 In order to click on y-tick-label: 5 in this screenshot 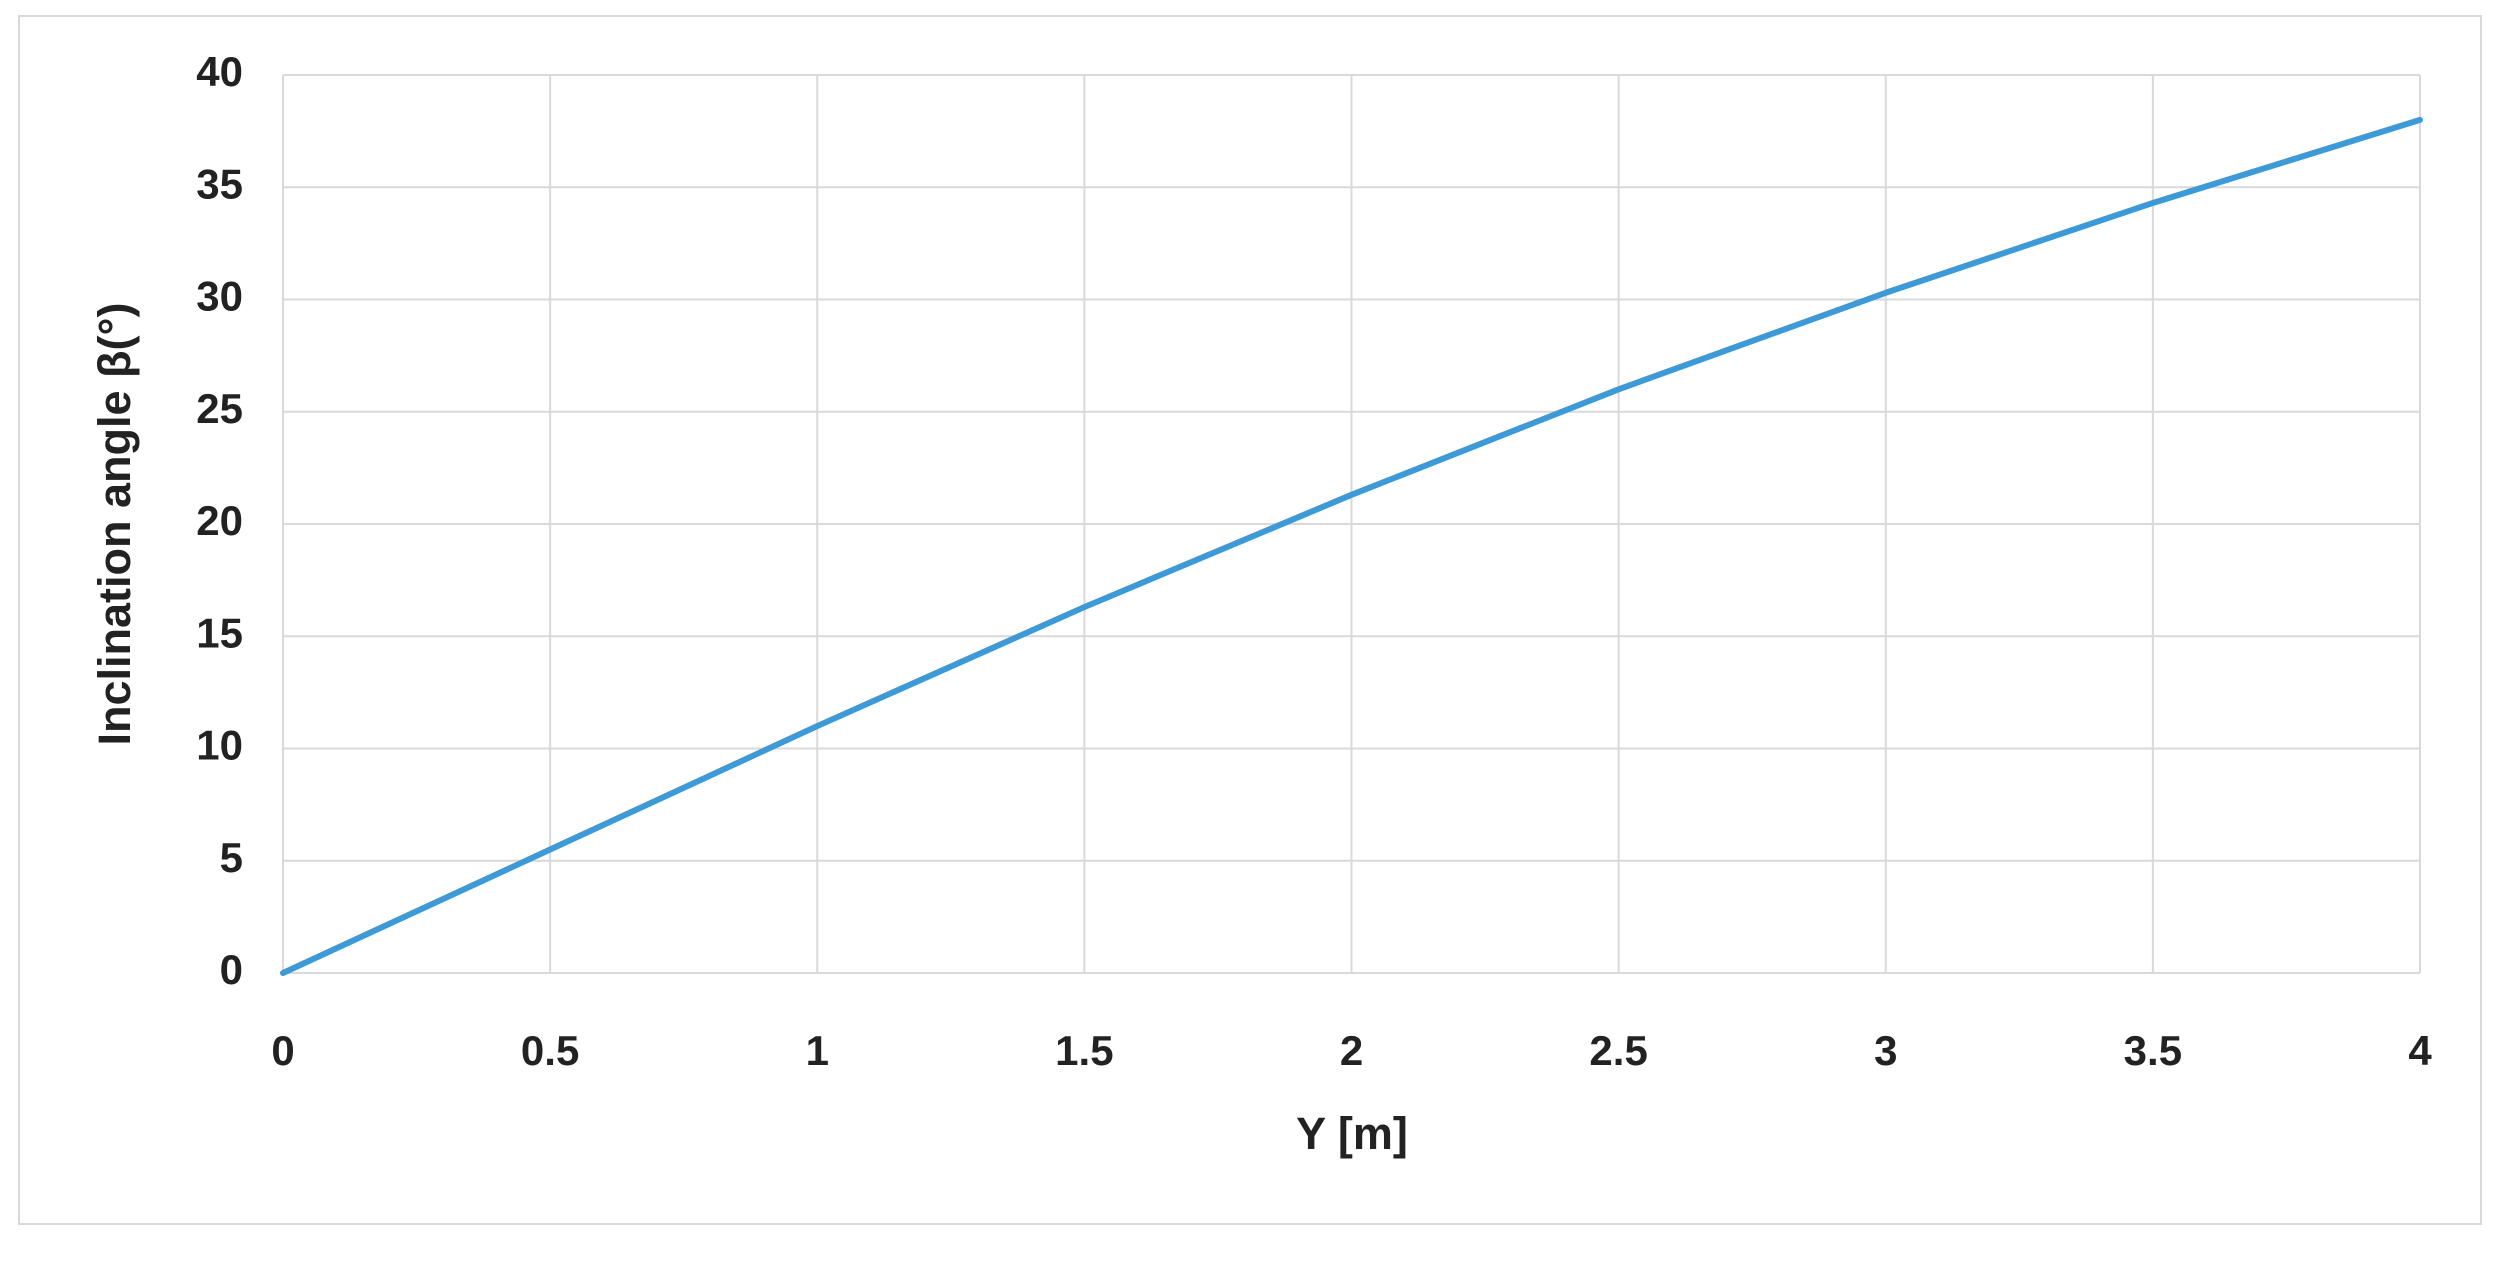, I will do `click(231, 857)`.